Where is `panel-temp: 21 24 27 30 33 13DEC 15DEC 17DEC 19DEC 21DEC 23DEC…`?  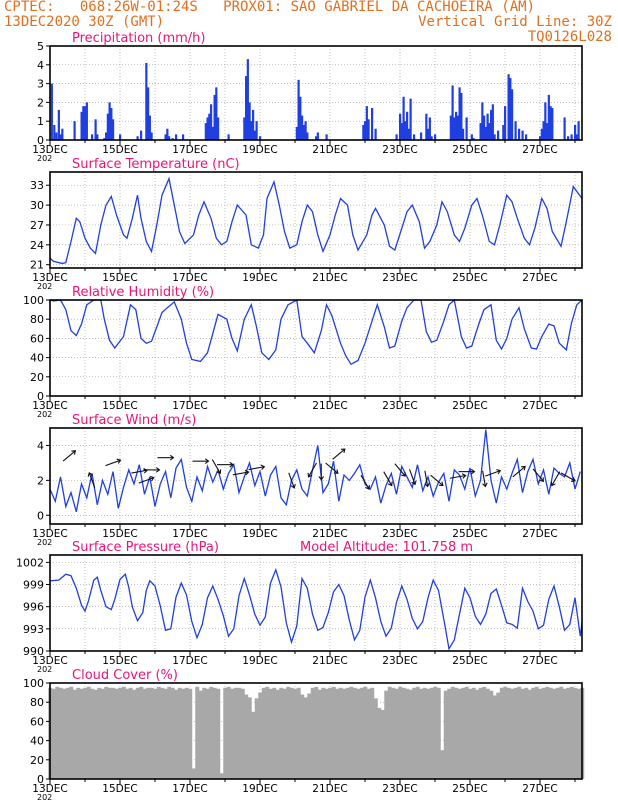 panel-temp: 21 24 27 30 33 13DEC 15DEC 17DEC 19DEC 21DEC 23DEC… is located at coordinates (306, 224).